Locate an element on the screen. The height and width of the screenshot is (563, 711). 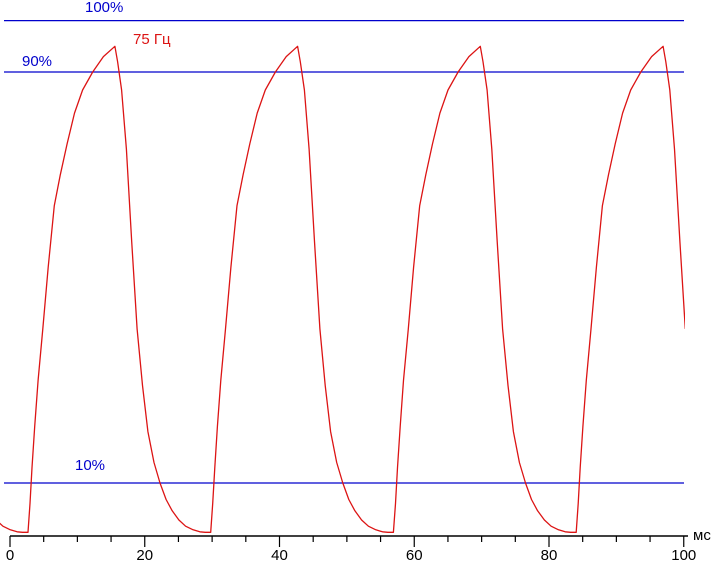
x-axis-unit-label: мс is located at coordinates (702, 535).